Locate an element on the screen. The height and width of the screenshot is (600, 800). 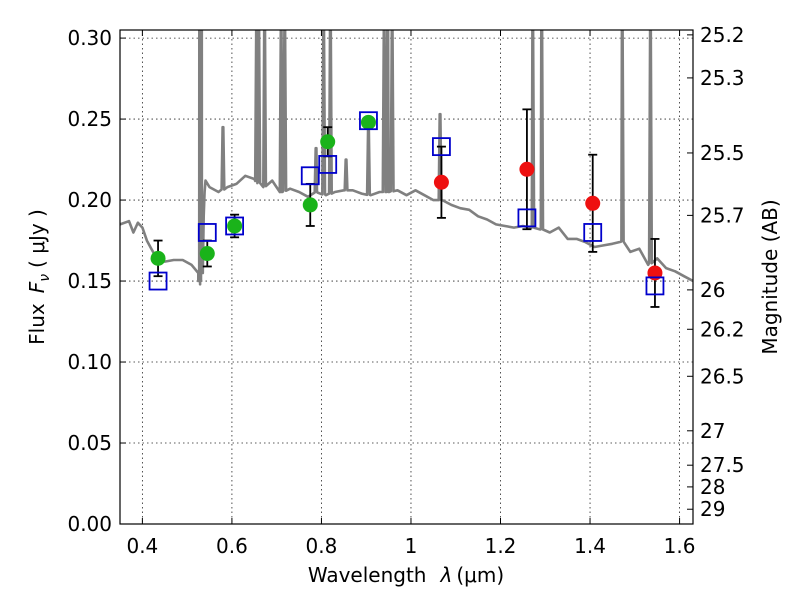
x-tick-label: 0.8 is located at coordinates (322, 546).